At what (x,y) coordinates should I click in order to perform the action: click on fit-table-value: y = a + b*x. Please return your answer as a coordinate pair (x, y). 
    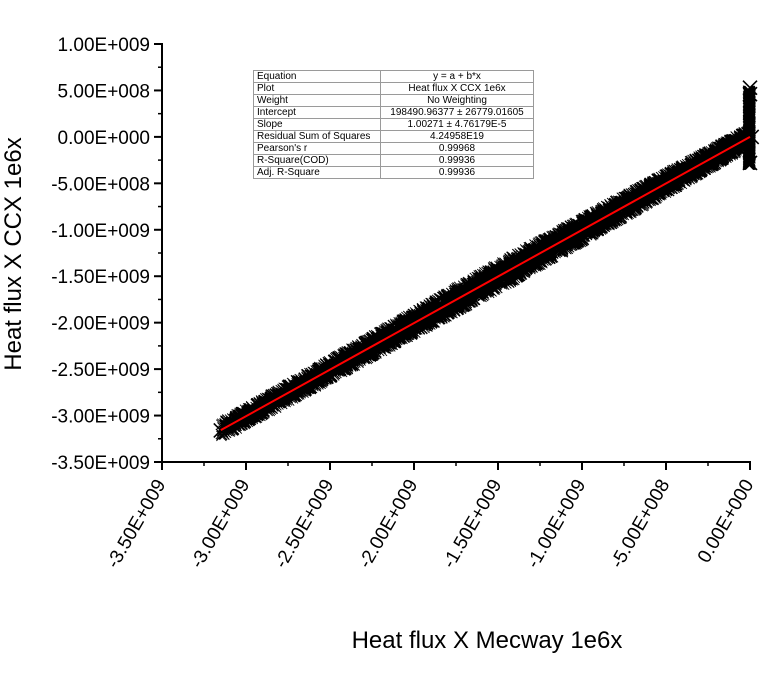
    Looking at the image, I should click on (457, 76).